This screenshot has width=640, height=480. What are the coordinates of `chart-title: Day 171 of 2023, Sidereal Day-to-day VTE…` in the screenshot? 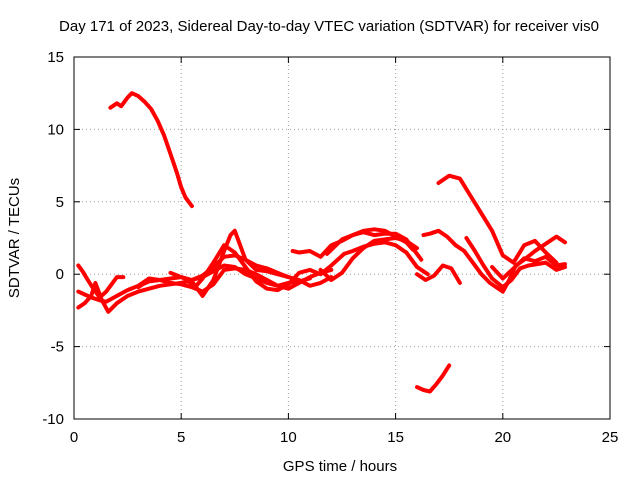 It's located at (329, 26).